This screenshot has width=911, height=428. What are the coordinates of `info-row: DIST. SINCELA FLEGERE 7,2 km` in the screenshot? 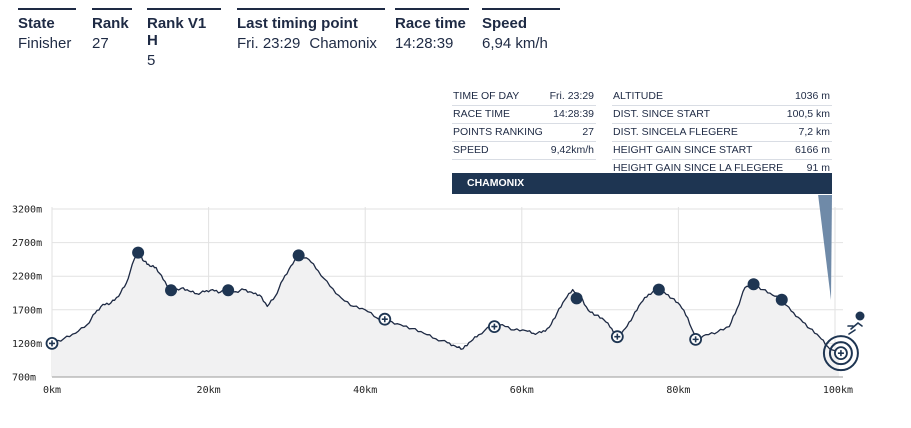 It's located at (722, 133).